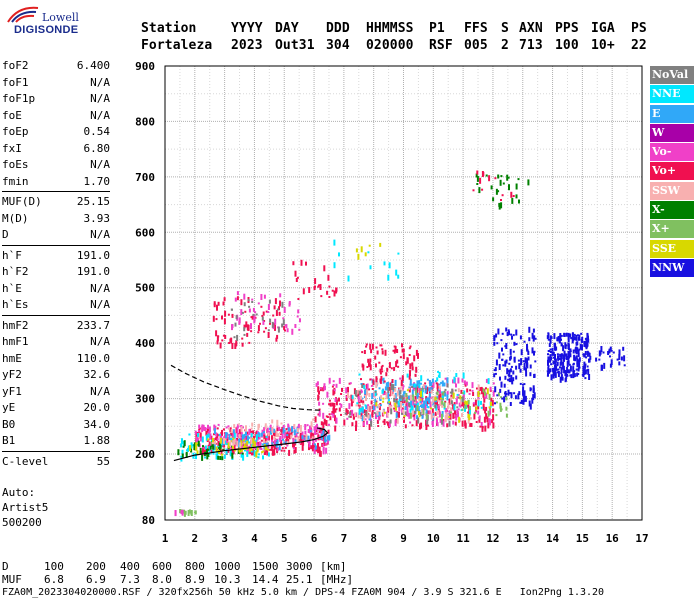 The image size is (700, 600). Describe the element at coordinates (96, 579) in the screenshot. I see `row-value: 6.9` at that location.